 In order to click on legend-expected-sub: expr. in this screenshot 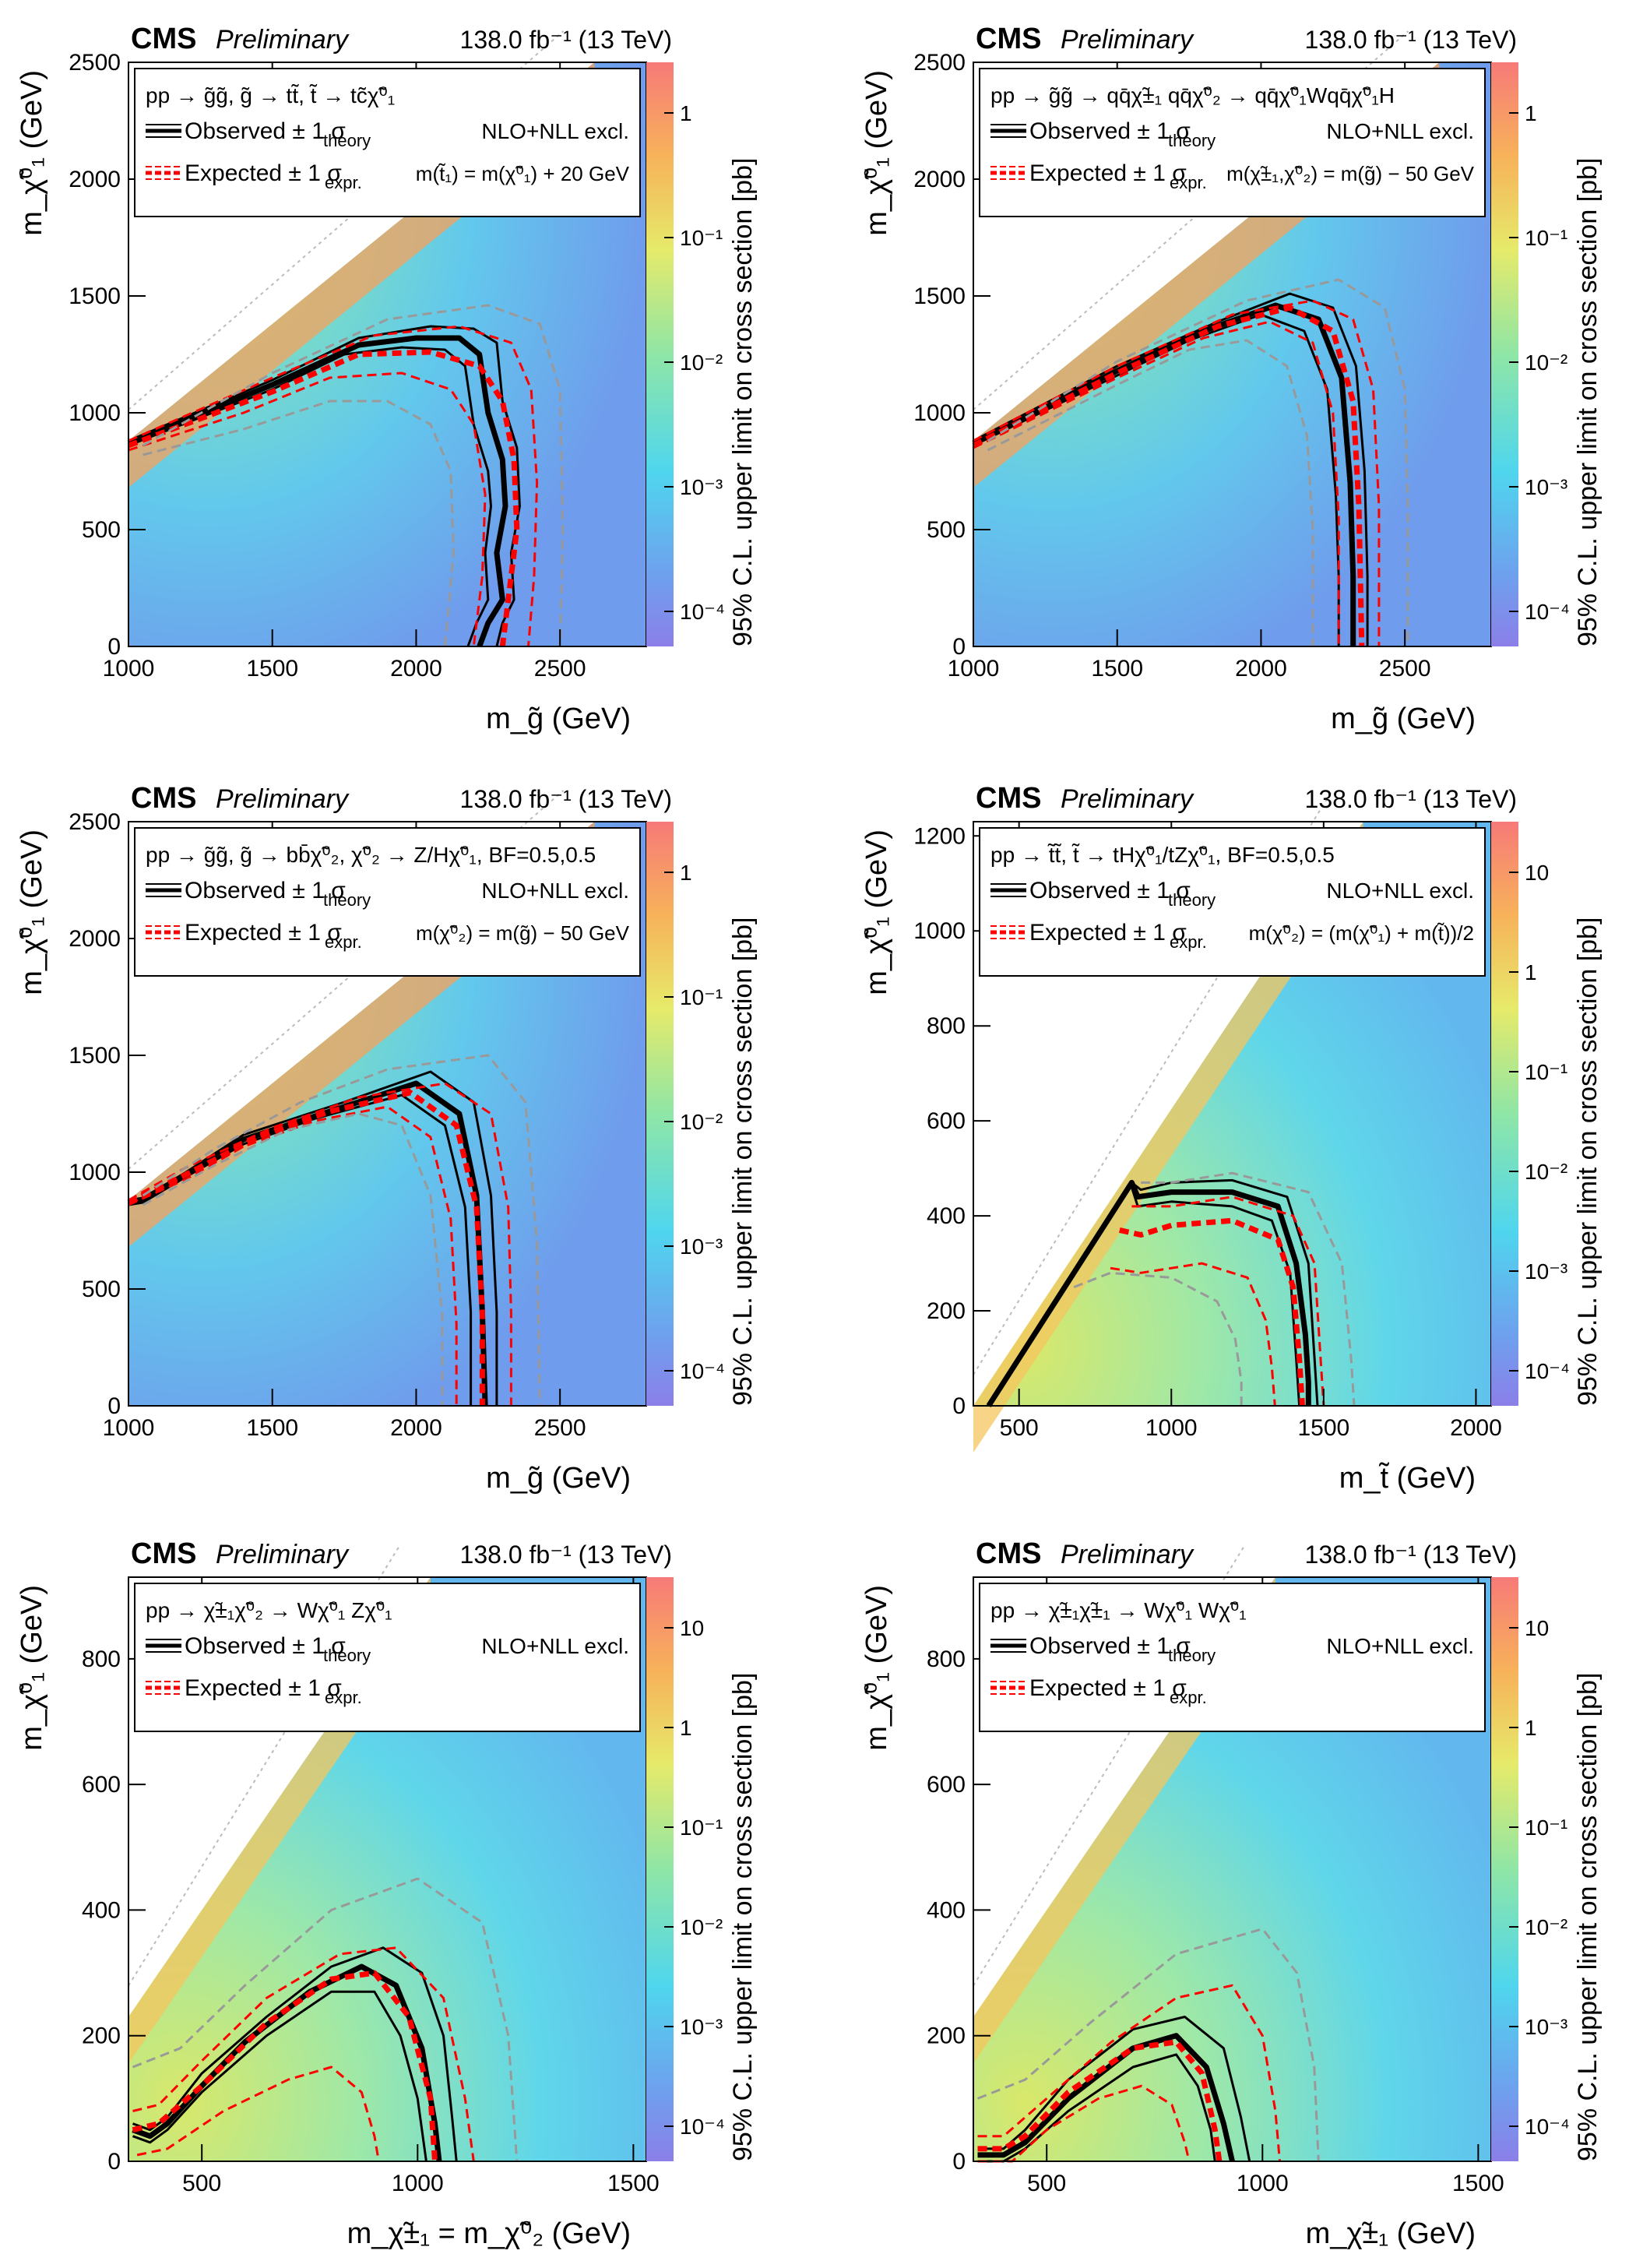, I will do `click(1188, 182)`.